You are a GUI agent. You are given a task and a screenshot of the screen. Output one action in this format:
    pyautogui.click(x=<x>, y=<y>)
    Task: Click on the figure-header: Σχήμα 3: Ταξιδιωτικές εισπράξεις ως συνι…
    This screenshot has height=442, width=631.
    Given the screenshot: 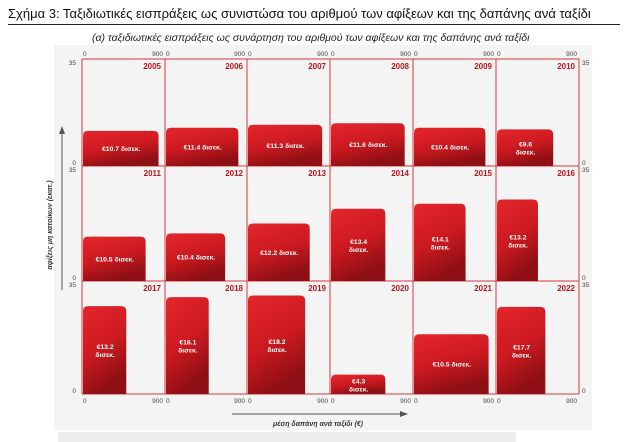 What is the action you would take?
    pyautogui.click(x=314, y=14)
    